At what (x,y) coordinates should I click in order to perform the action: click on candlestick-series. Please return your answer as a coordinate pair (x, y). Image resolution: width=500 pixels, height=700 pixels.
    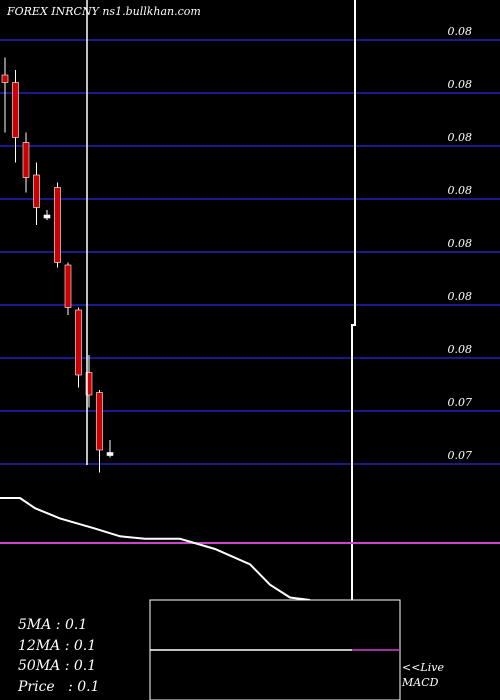
    Looking at the image, I should click on (57, 265).